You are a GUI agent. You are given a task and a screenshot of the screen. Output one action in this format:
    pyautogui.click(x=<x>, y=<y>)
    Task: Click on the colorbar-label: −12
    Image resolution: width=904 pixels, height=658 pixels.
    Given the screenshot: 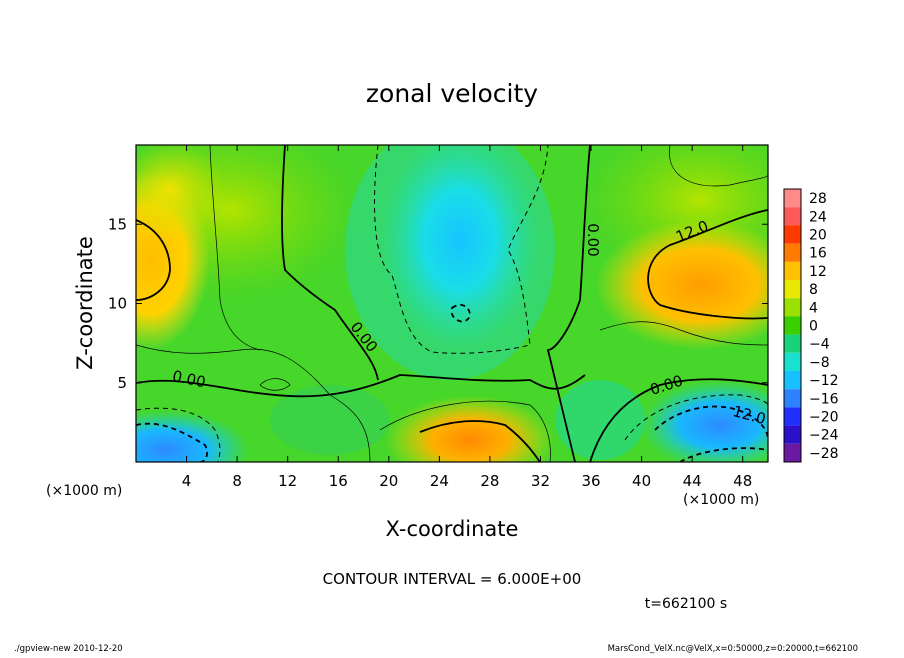 What is the action you would take?
    pyautogui.click(x=824, y=381)
    